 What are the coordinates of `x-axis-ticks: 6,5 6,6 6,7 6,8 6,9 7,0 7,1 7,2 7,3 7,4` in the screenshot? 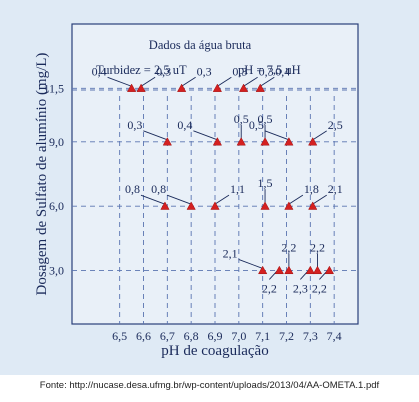 It's located at (226, 336).